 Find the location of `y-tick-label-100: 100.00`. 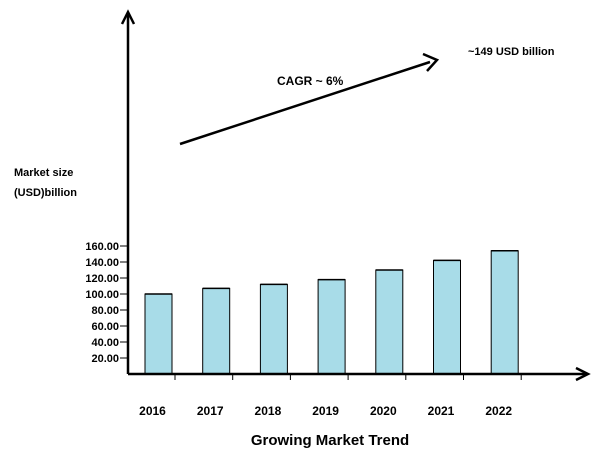

y-tick-label-100: 100.00 is located at coordinates (102, 295).